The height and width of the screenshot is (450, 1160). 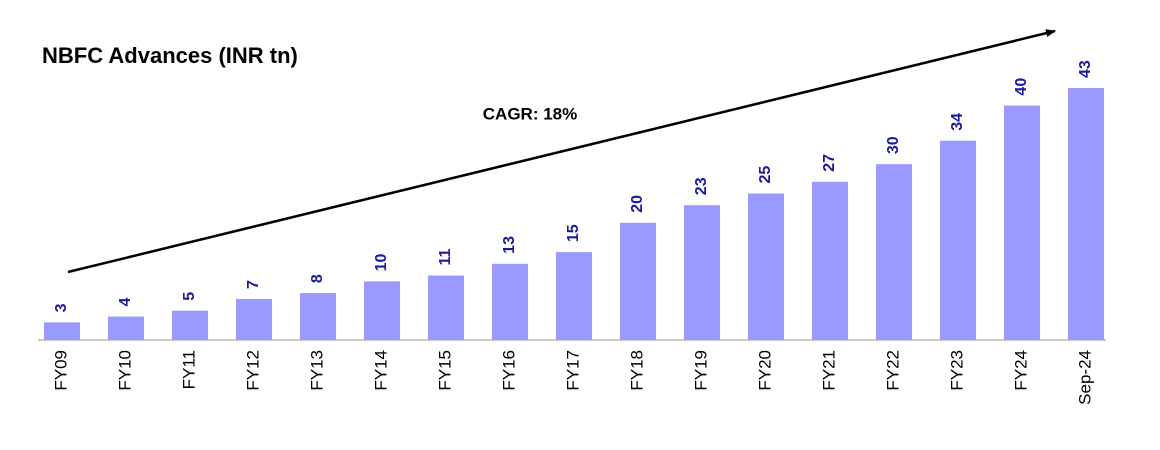 What do you see at coordinates (572, 370) in the screenshot?
I see `x-tick-label: FY17` at bounding box center [572, 370].